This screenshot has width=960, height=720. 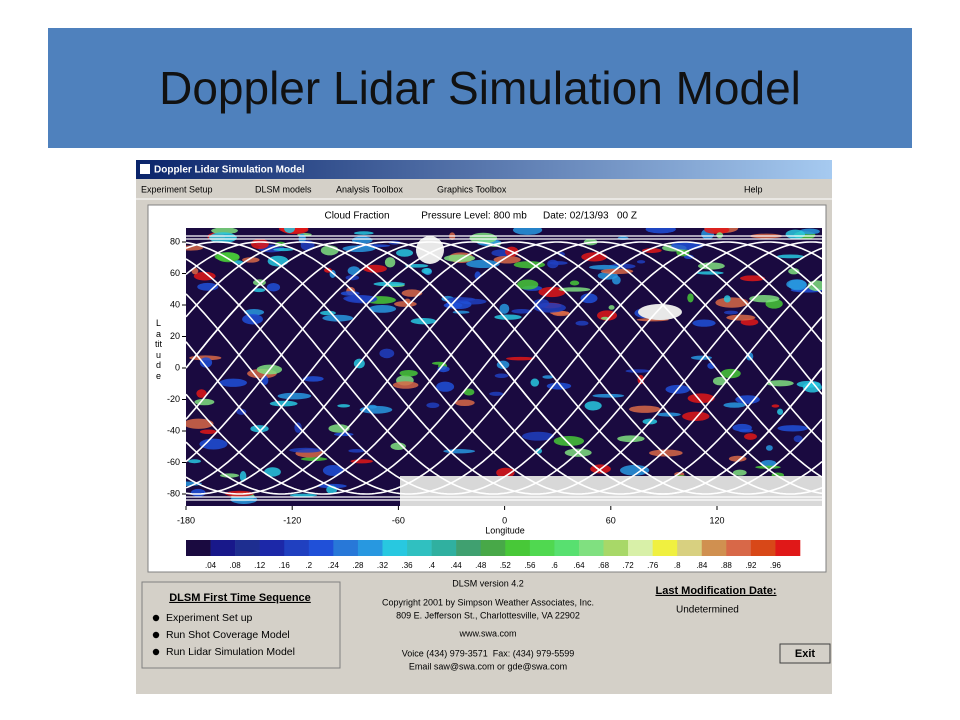 I want to click on colorbar-label: .08, so click(x=236, y=565).